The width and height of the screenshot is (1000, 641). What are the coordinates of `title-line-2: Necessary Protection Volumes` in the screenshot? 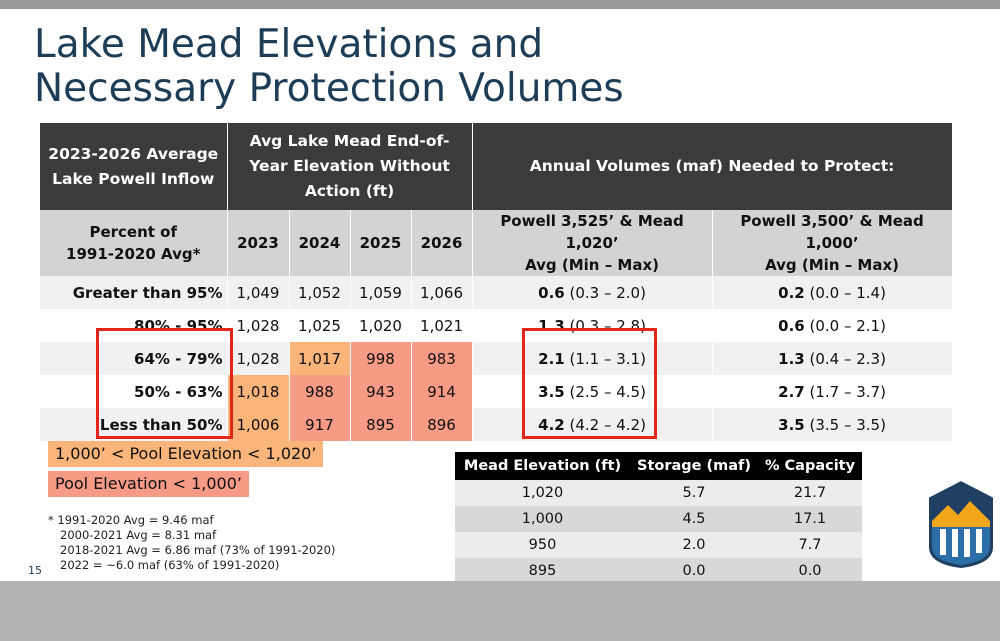 It's located at (329, 88).